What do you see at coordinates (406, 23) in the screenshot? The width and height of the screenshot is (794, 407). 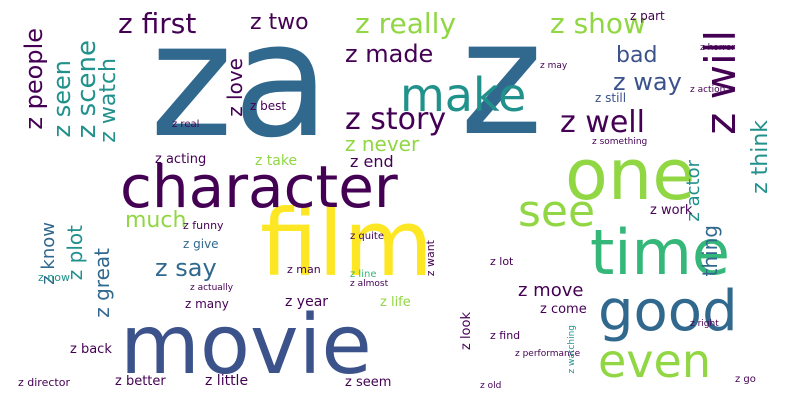 I see `word-z-really: z really` at bounding box center [406, 23].